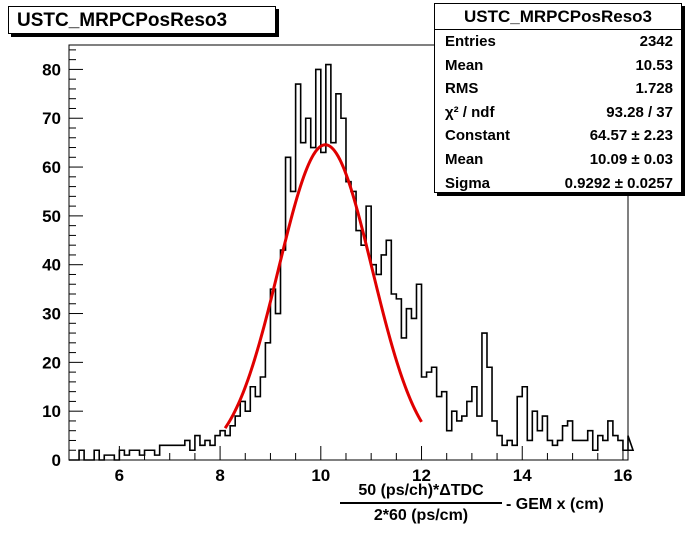 The width and height of the screenshot is (696, 535). What do you see at coordinates (522, 475) in the screenshot?
I see `x-tick-label: 14` at bounding box center [522, 475].